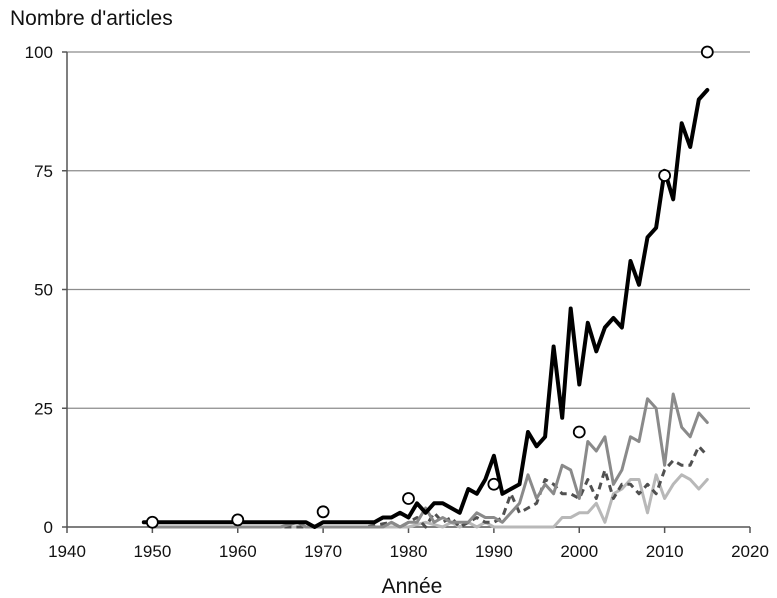 The height and width of the screenshot is (598, 777). Describe the element at coordinates (665, 551) in the screenshot. I see `x-tick-label-2010: 2010` at that location.